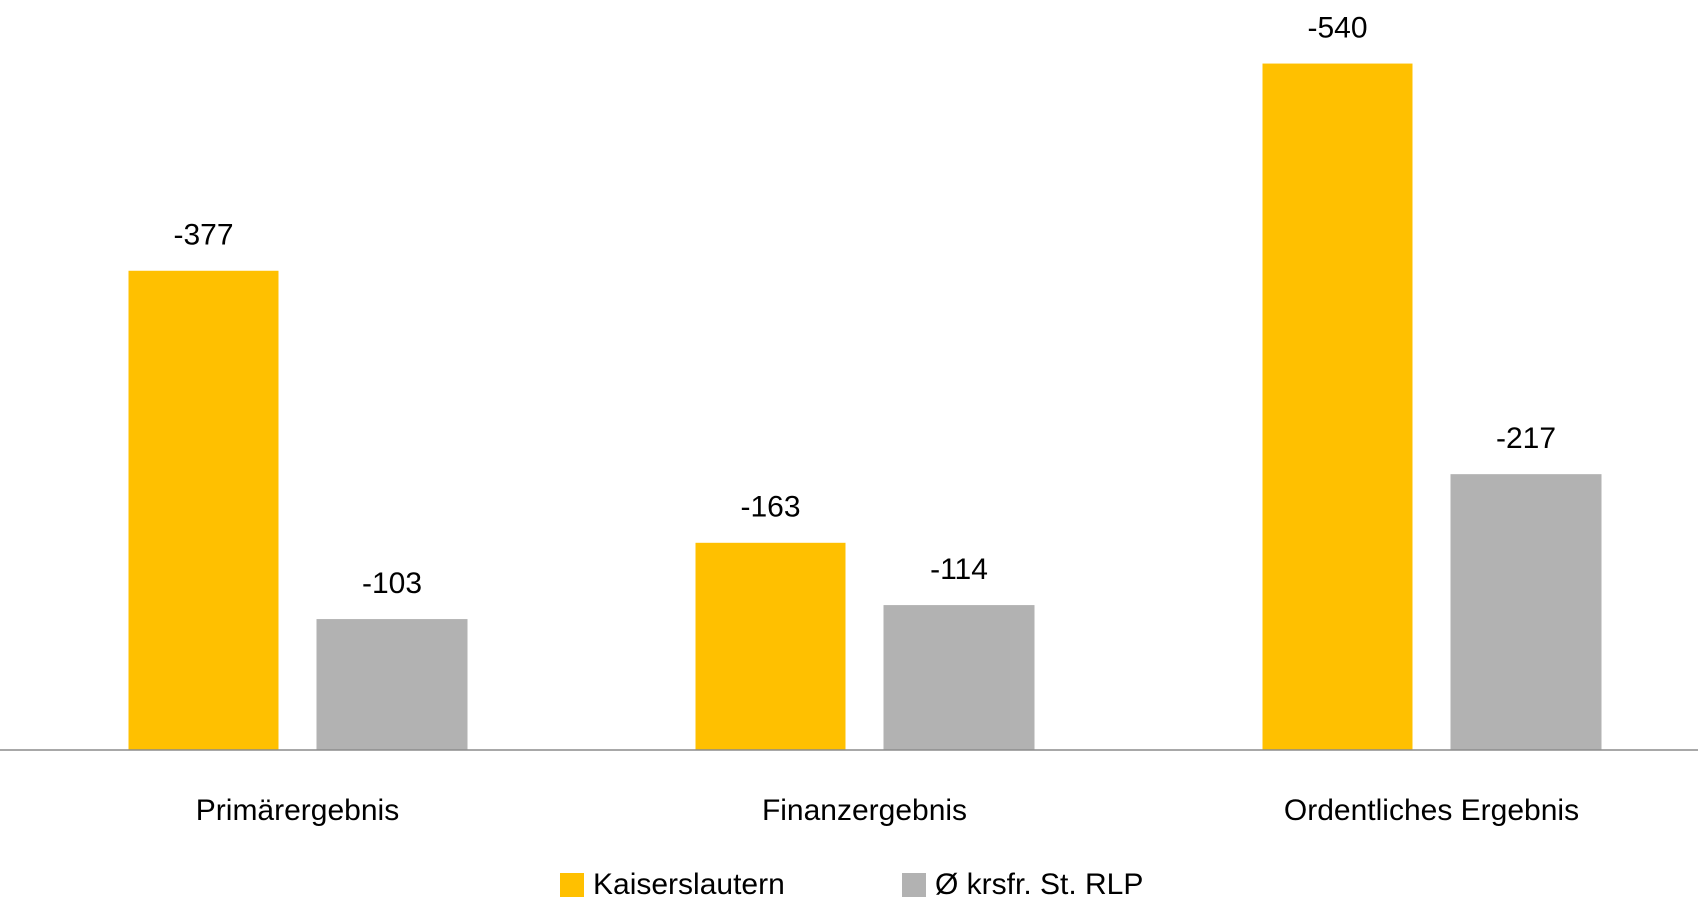  Describe the element at coordinates (1337, 27) in the screenshot. I see `data-label: -540` at that location.